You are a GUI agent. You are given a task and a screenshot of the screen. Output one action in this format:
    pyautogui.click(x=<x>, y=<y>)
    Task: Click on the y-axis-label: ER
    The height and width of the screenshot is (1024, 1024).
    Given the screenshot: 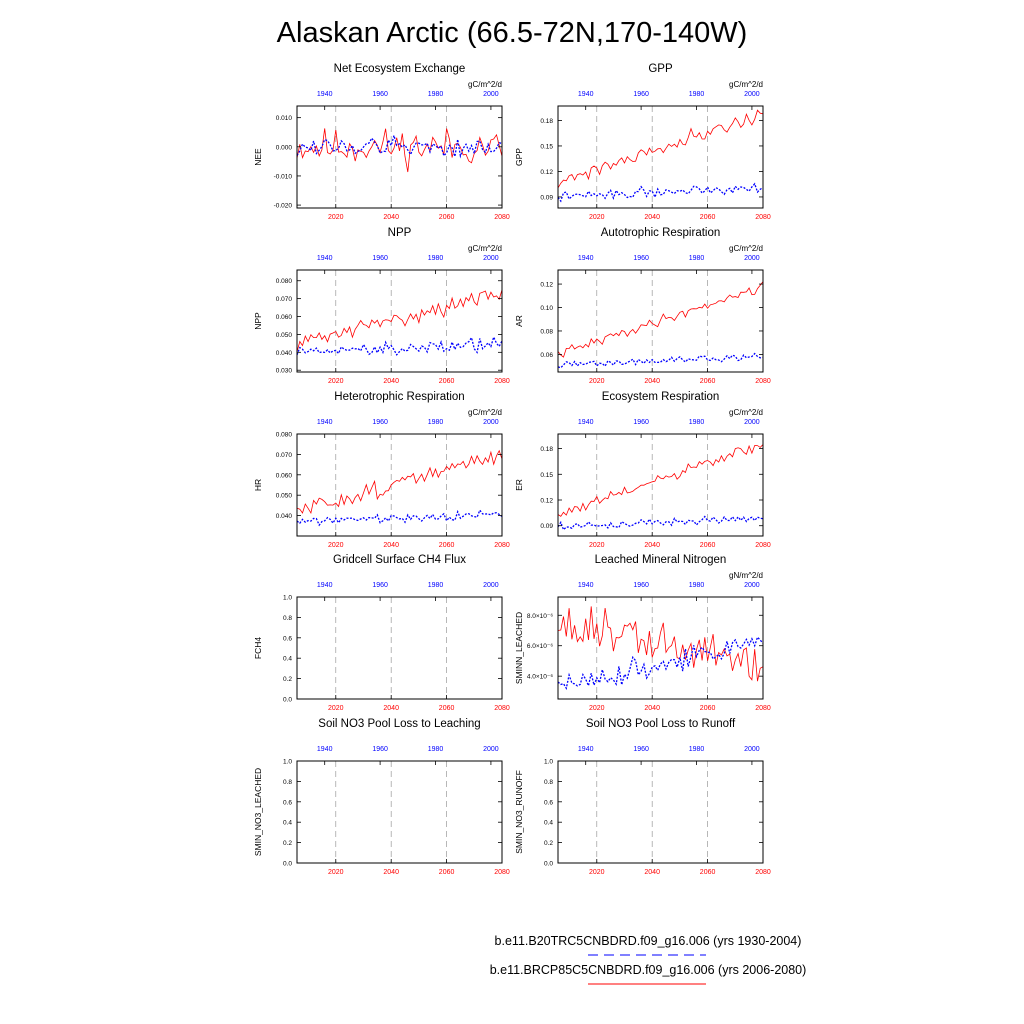 What is the action you would take?
    pyautogui.click(x=519, y=485)
    